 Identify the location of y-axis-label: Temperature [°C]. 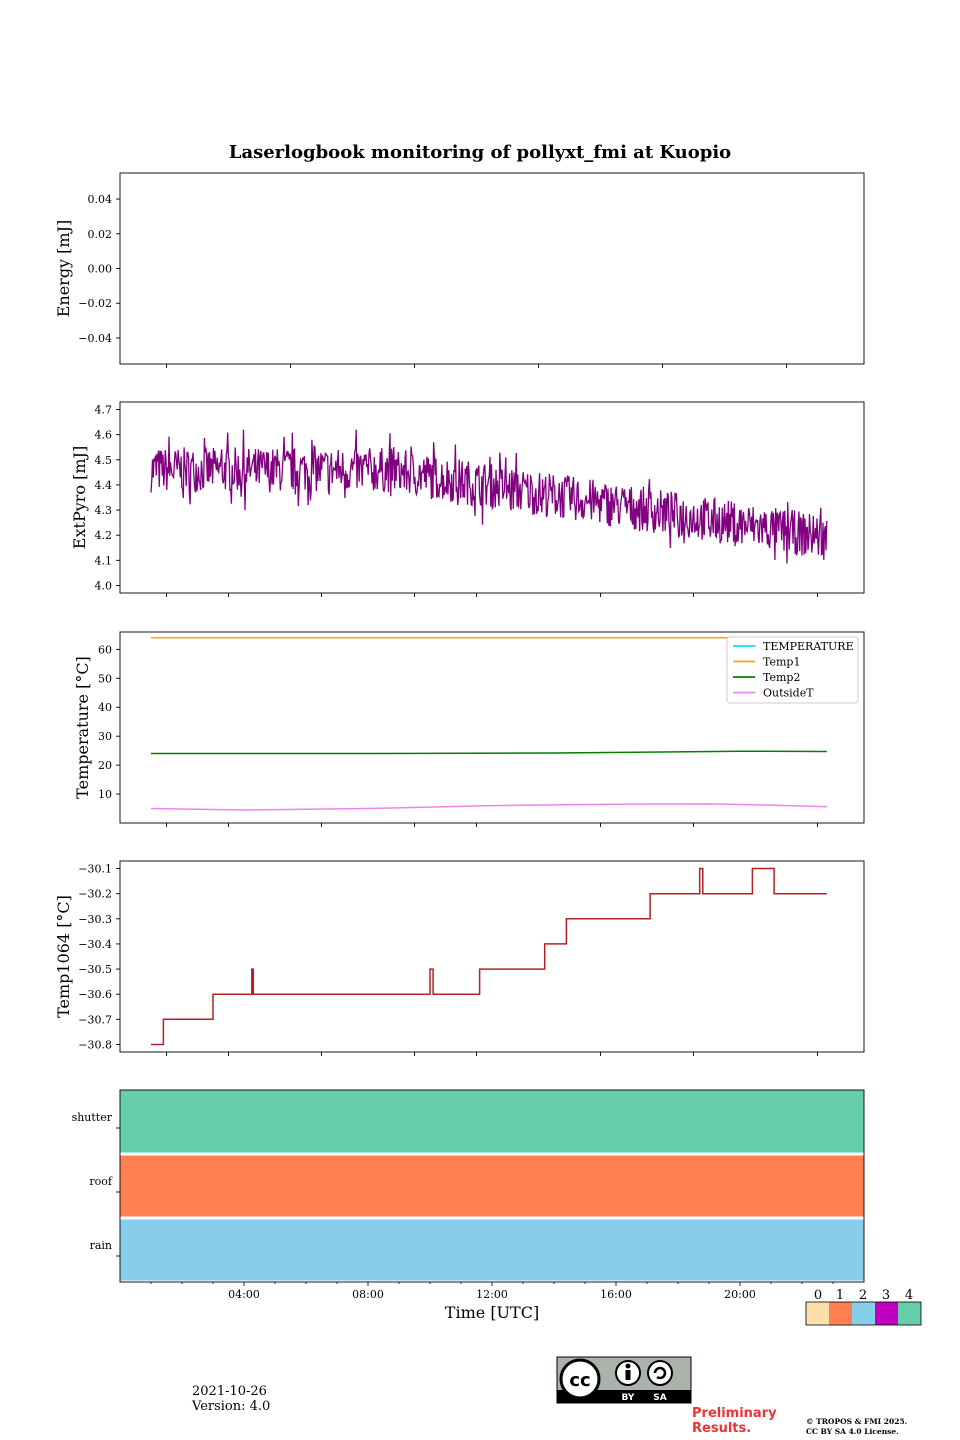
(82, 727).